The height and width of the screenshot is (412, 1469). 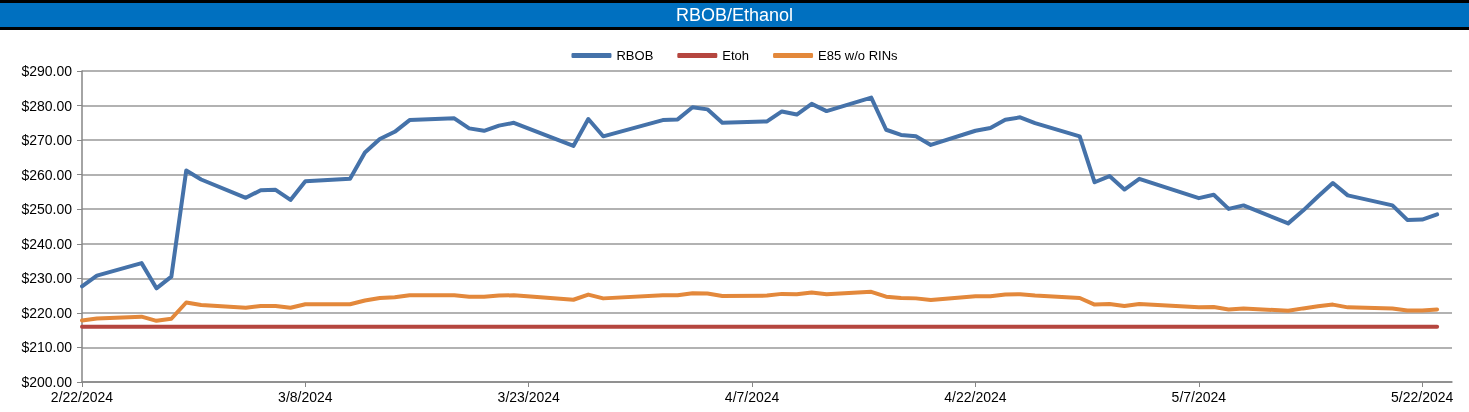 I want to click on x-tick-label: 2/22/2024, so click(x=82, y=397).